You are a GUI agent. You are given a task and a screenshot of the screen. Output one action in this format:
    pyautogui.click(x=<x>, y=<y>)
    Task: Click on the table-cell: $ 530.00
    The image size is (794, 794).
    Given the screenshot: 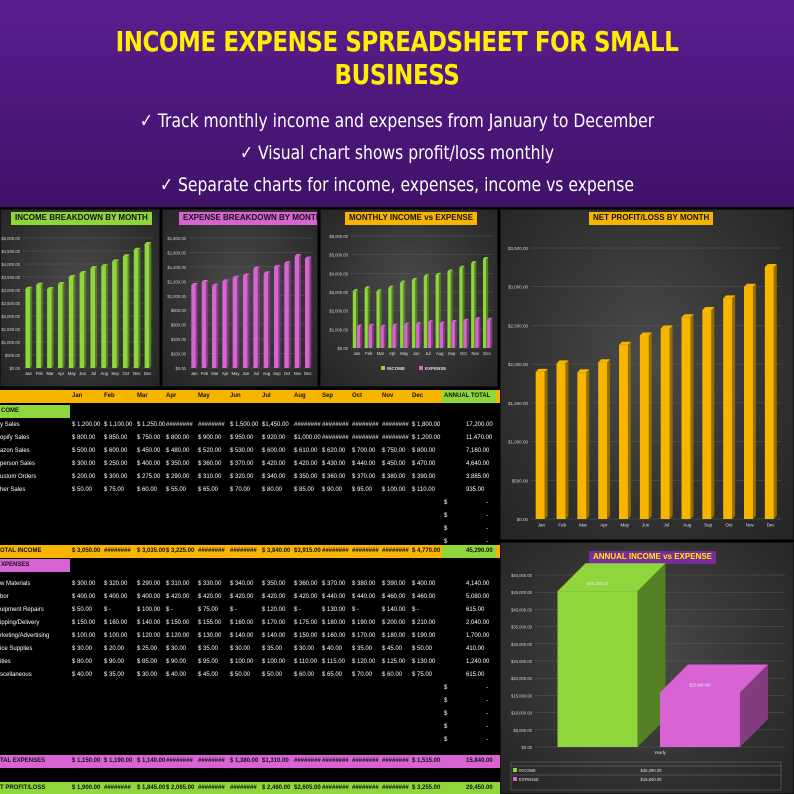 What is the action you would take?
    pyautogui.click(x=242, y=451)
    